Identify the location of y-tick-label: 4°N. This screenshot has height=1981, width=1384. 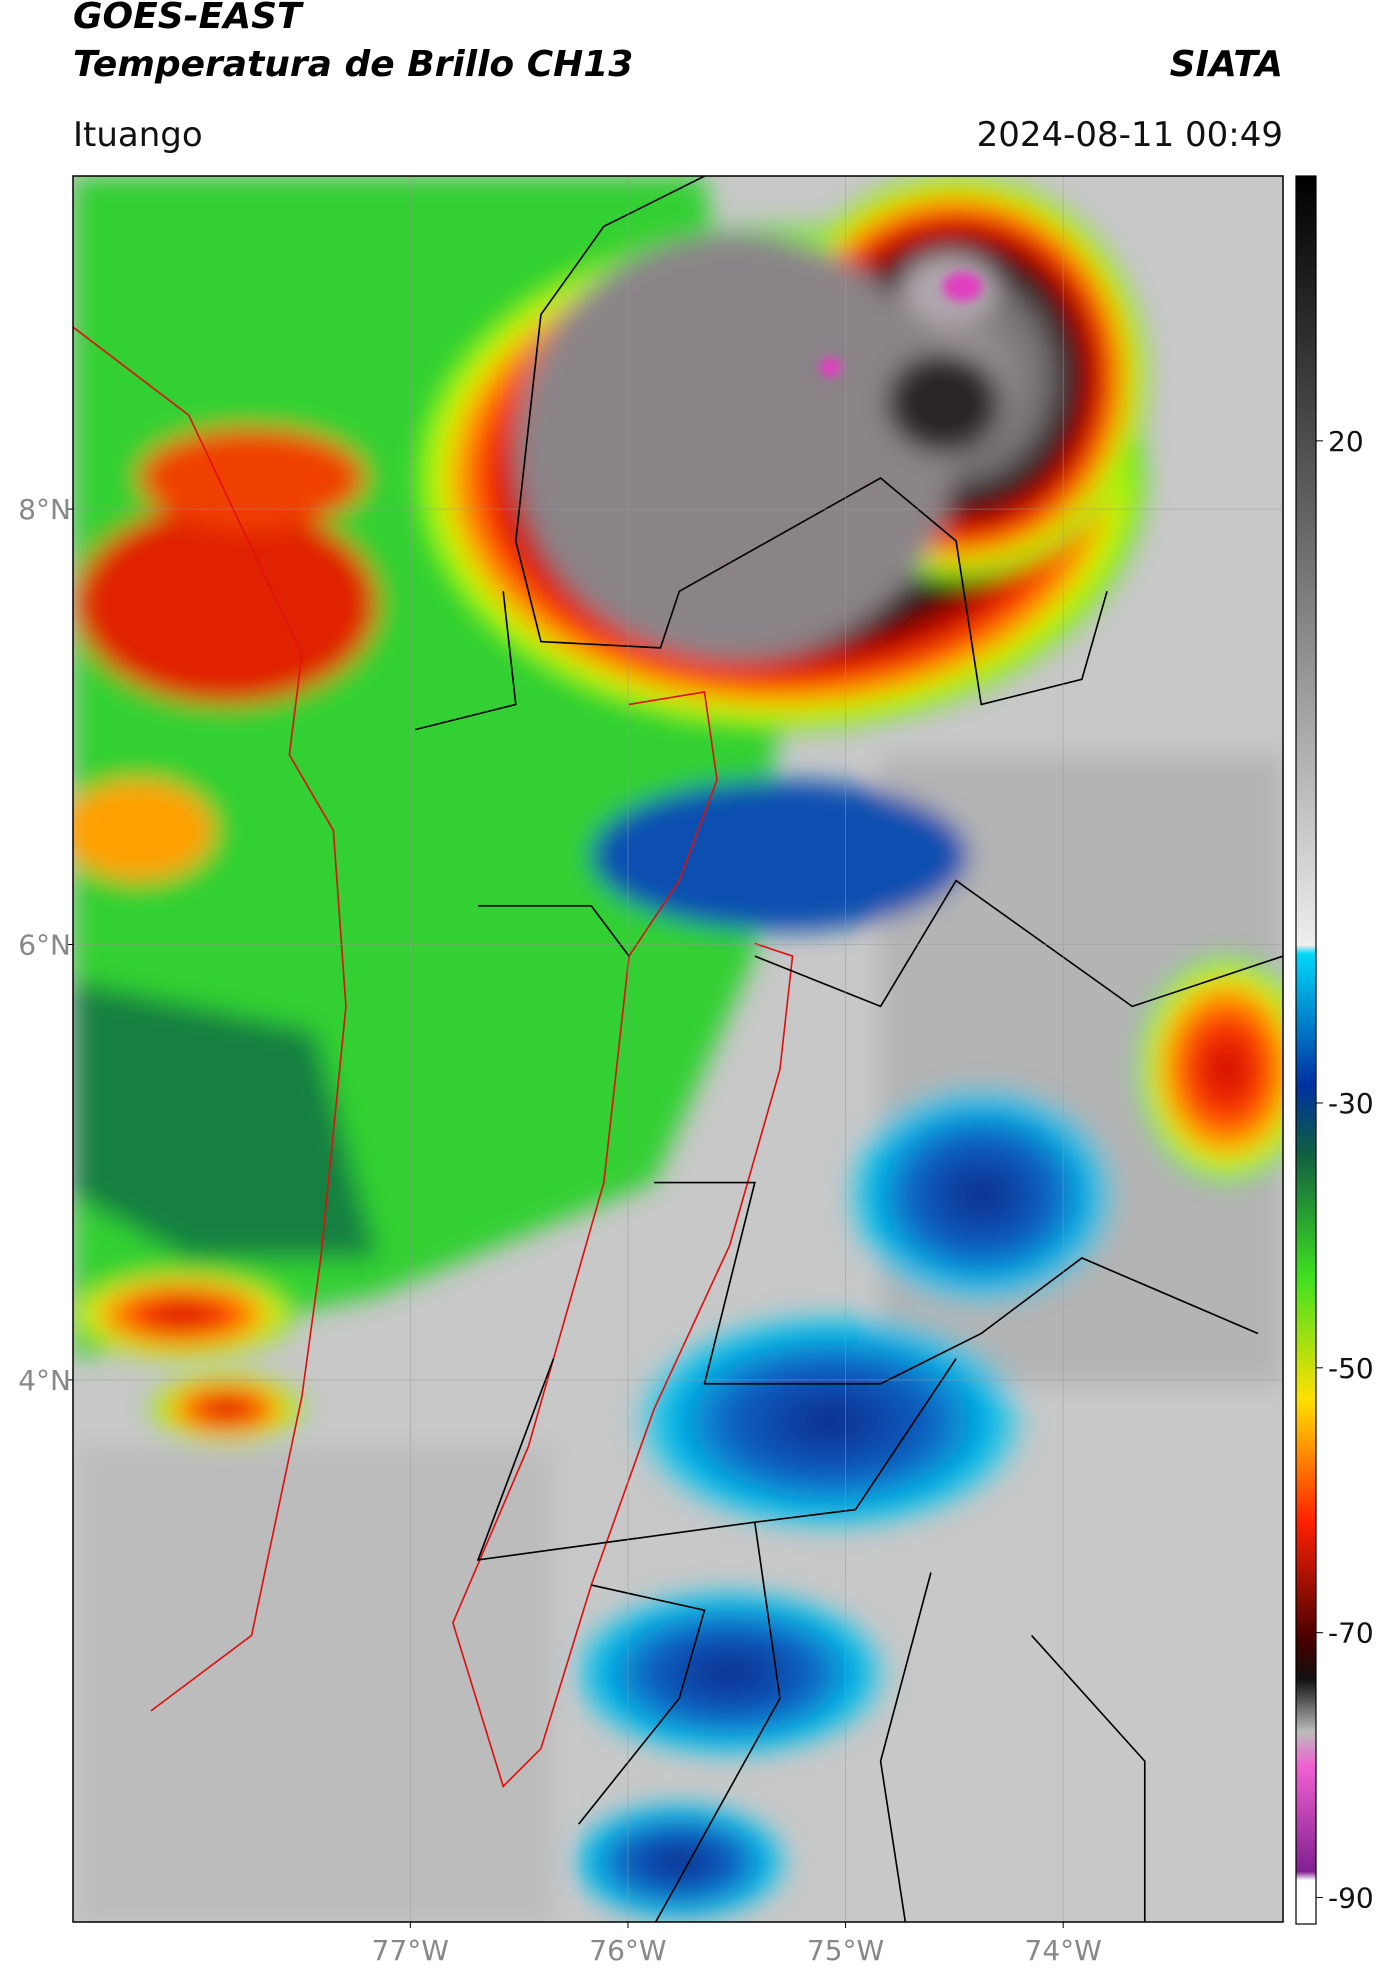
(44, 1380).